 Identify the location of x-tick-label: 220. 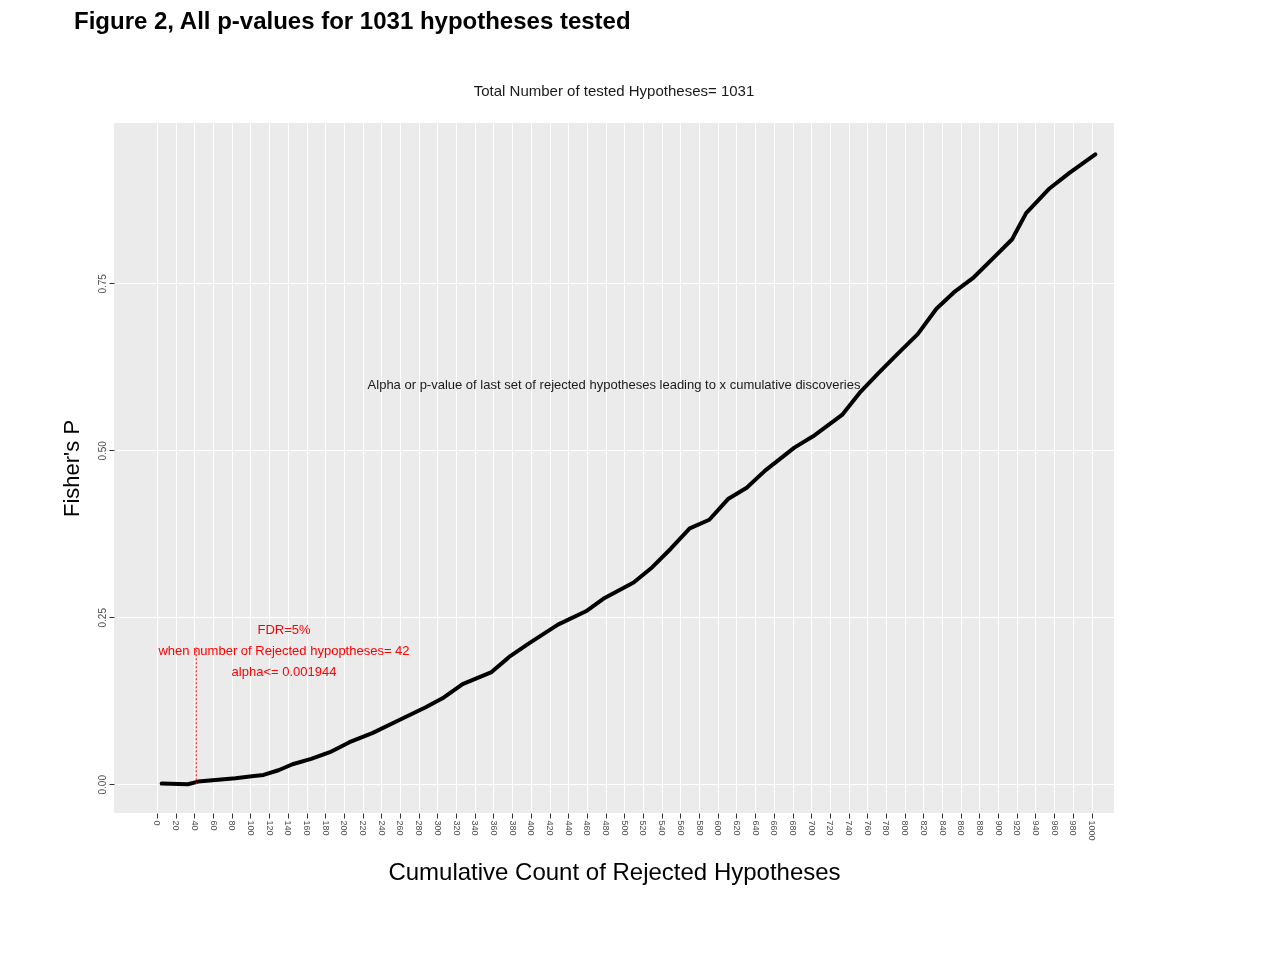
(363, 828).